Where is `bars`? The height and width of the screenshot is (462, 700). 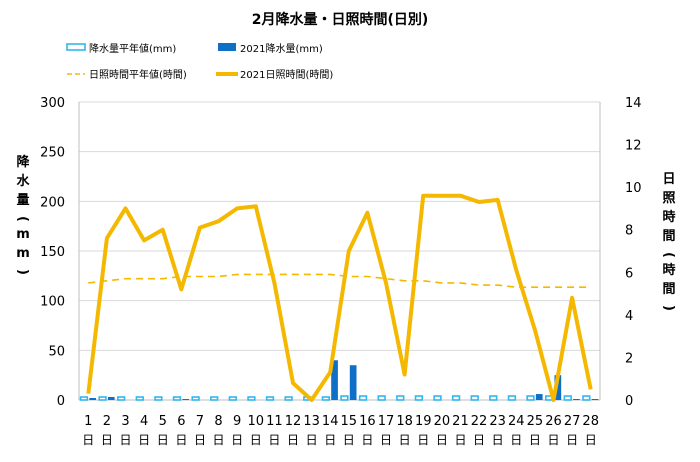
bars is located at coordinates (339, 380).